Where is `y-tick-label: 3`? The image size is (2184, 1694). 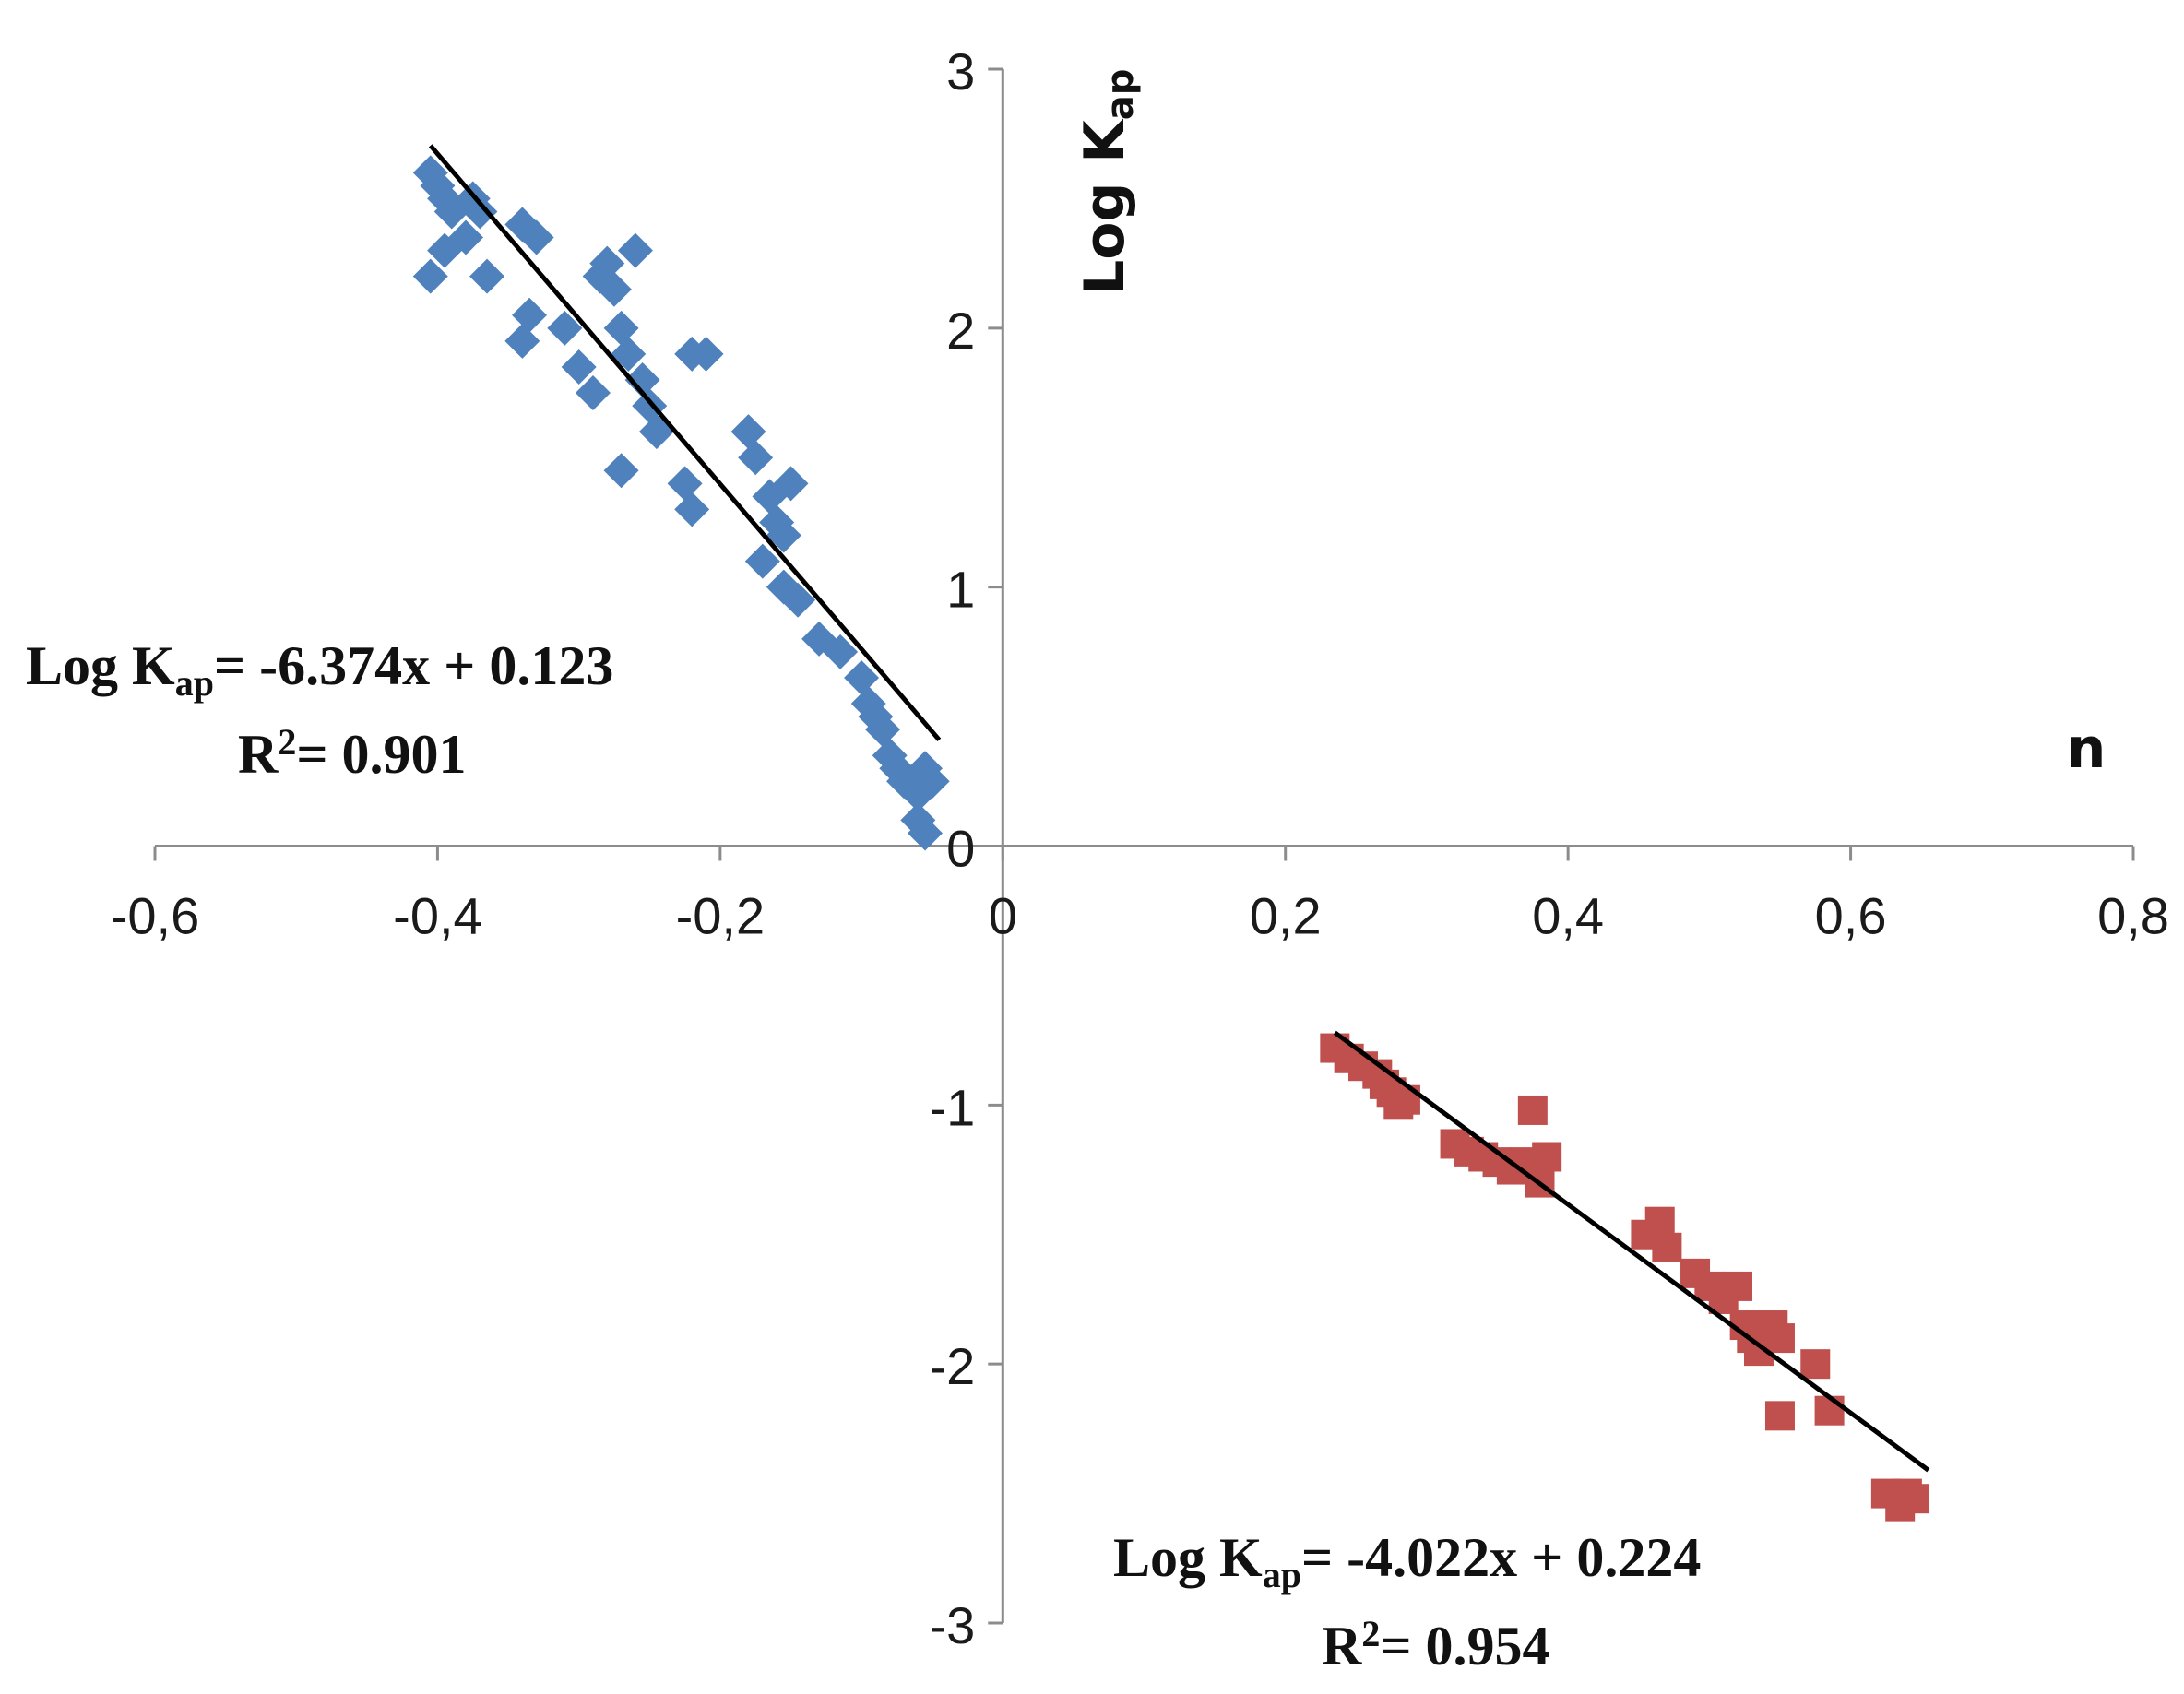
y-tick-label: 3 is located at coordinates (960, 72).